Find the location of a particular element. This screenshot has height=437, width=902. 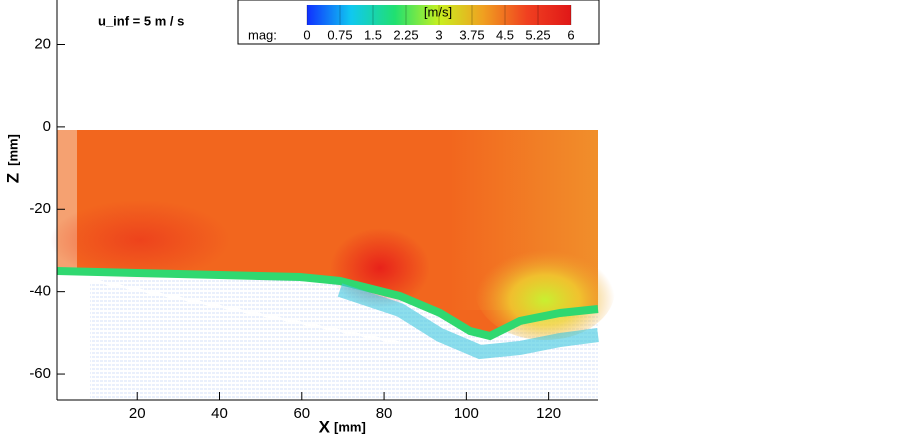

x-tick-label: 120 is located at coordinates (548, 413).